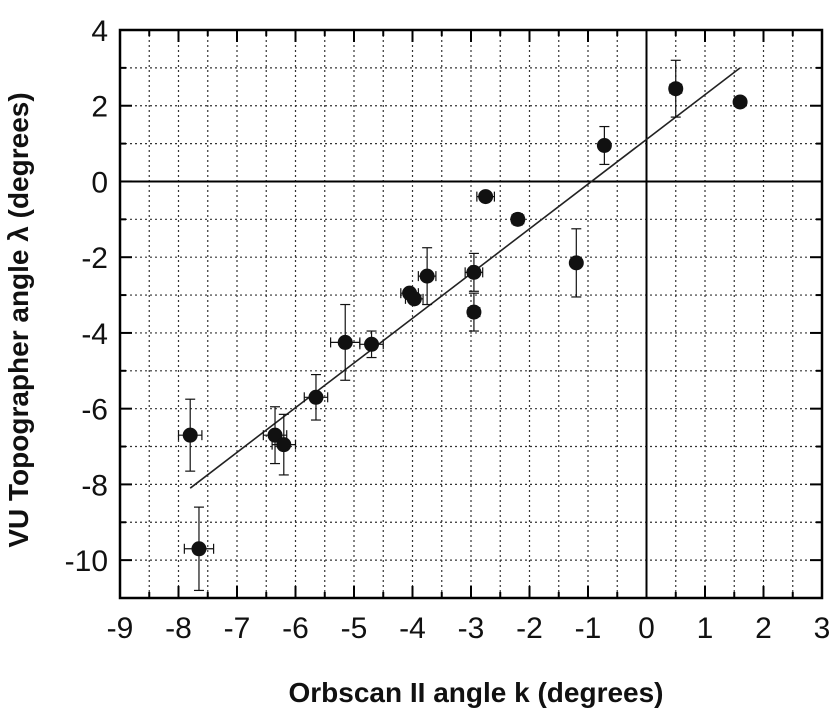 This screenshot has width=832, height=719. I want to click on x-tick-label: 0, so click(646, 628).